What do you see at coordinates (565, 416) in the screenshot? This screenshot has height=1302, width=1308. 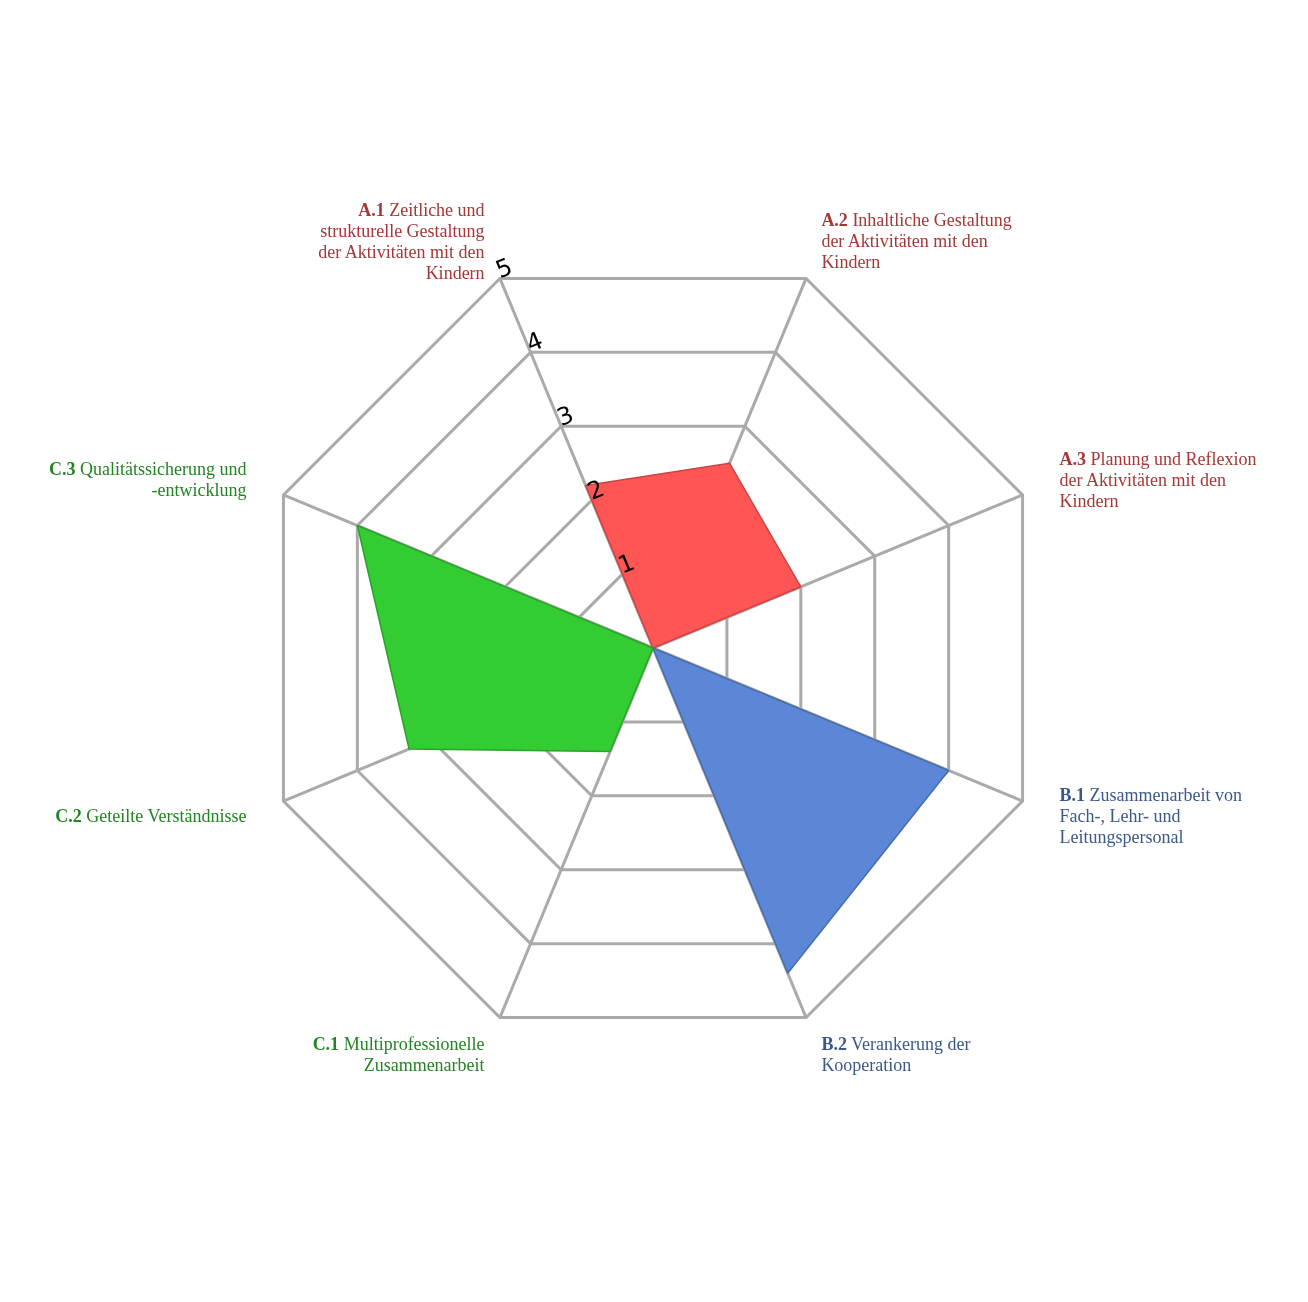 I see `y-tick-label: 3` at bounding box center [565, 416].